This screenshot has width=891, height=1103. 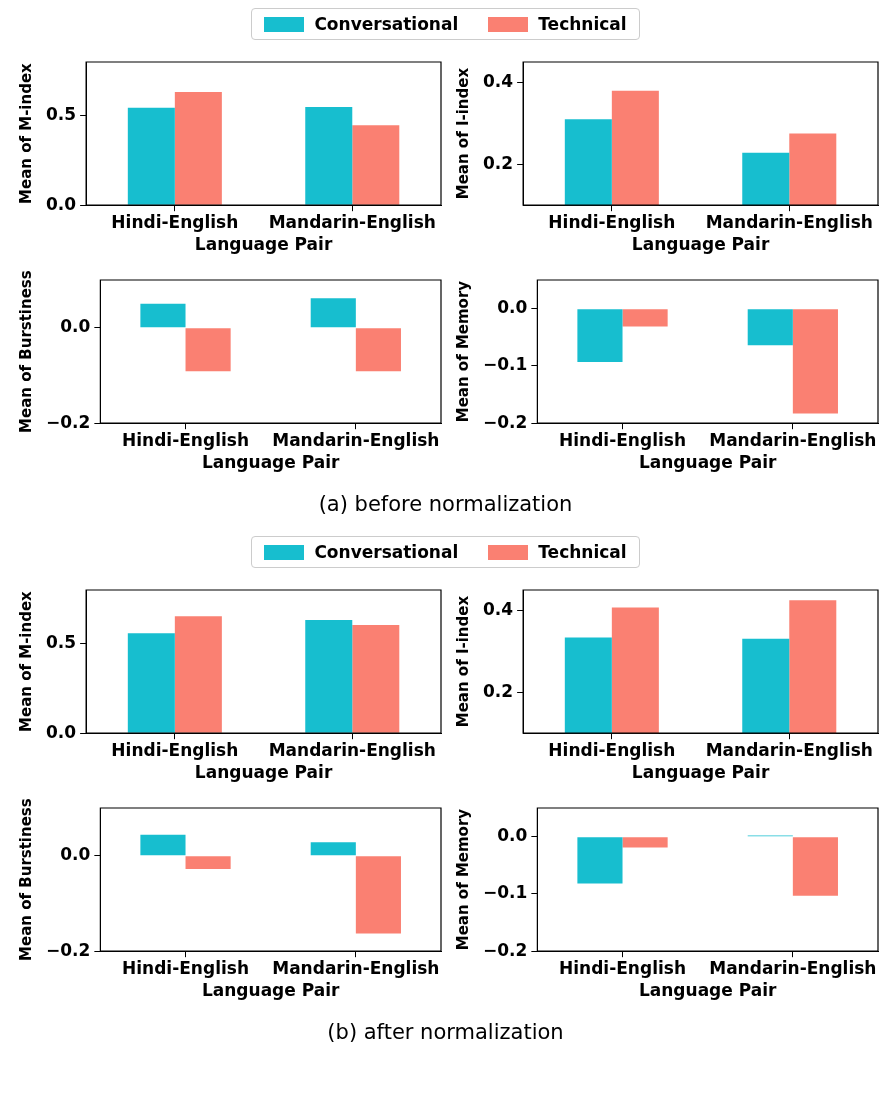 I want to click on text: (b) after normalization, so click(x=445, y=1032).